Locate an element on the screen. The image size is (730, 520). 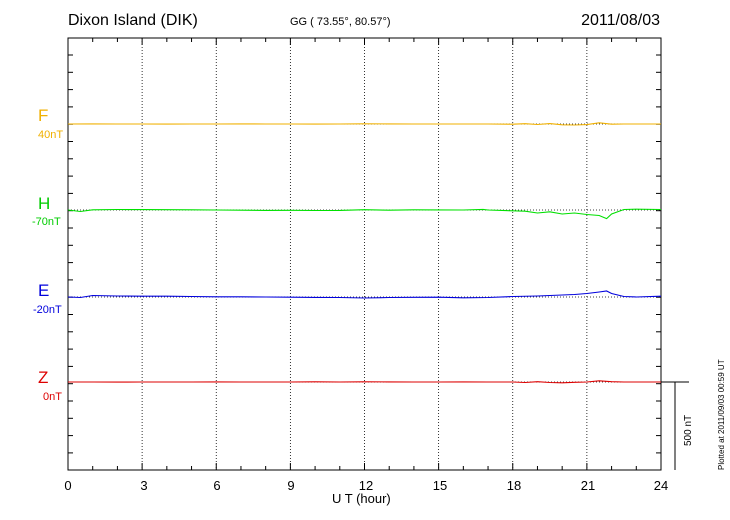
x-tick-label: 0 is located at coordinates (68, 485).